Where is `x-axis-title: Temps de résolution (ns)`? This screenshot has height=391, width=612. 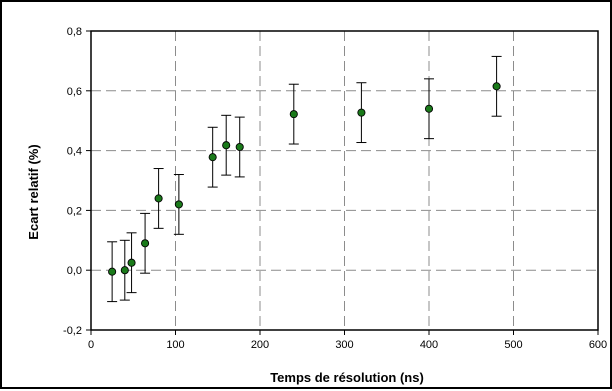
x-axis-title: Temps de résolution (ns) is located at coordinates (347, 377).